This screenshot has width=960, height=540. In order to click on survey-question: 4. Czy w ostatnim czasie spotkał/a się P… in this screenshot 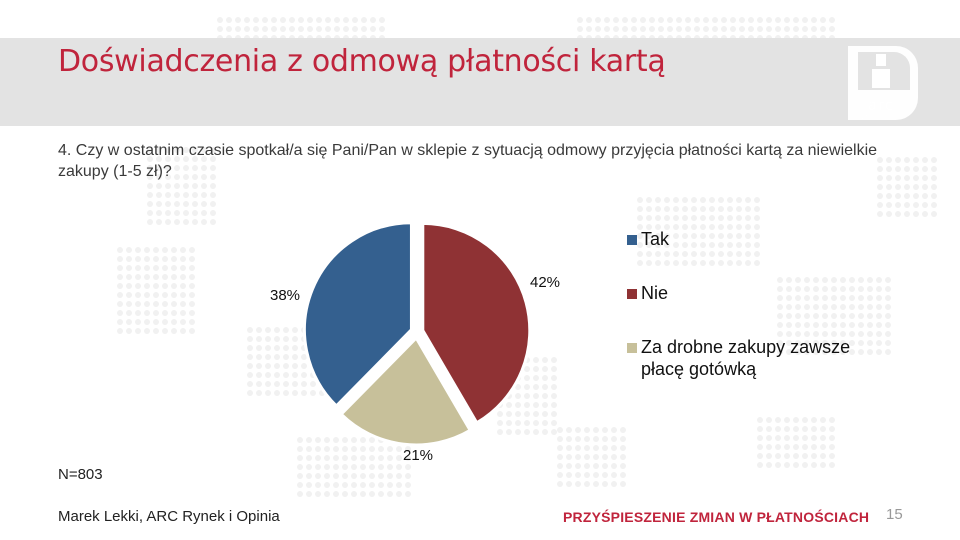, I will do `click(468, 161)`.